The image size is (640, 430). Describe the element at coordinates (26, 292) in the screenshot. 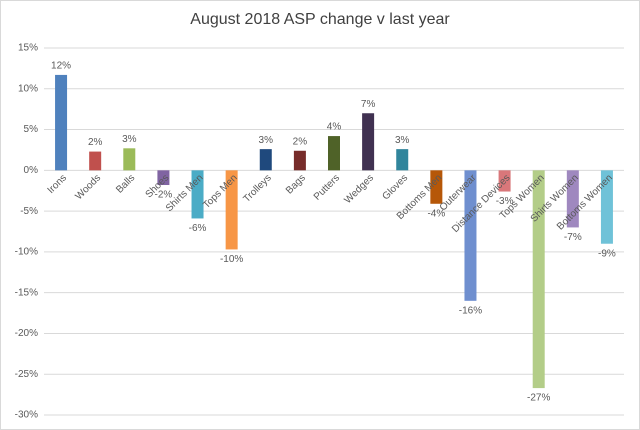

I see `y-tick-label: -15%` at that location.